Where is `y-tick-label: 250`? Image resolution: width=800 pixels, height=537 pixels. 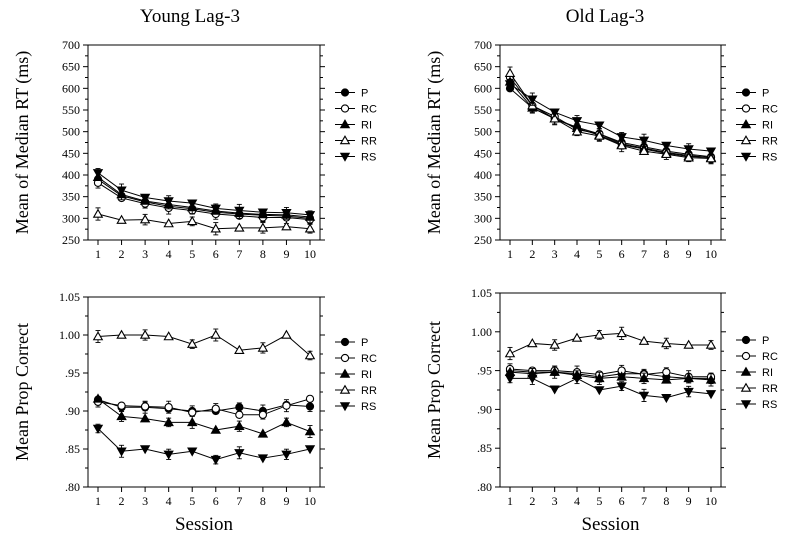 y-tick-label: 250 is located at coordinates (71, 240).